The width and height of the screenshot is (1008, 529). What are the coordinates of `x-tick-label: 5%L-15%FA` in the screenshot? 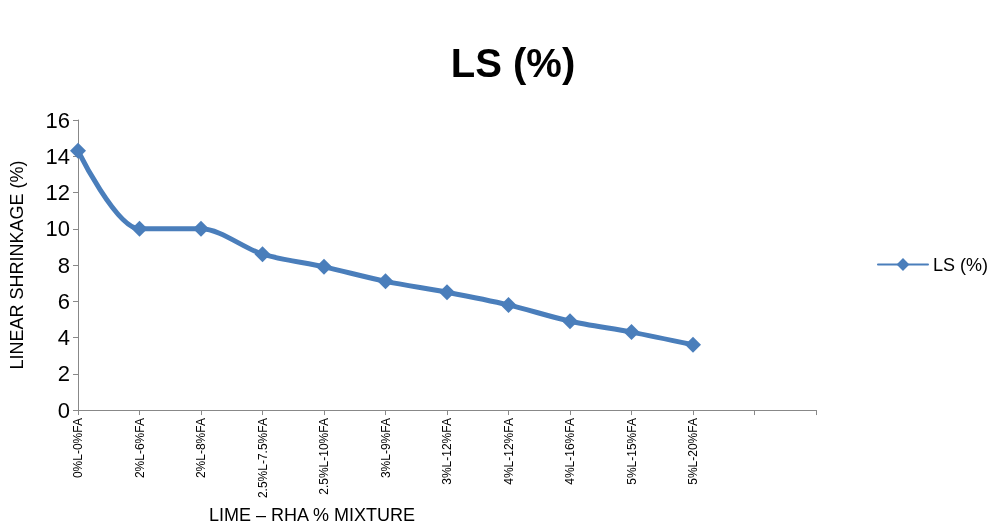 It's located at (631, 451).